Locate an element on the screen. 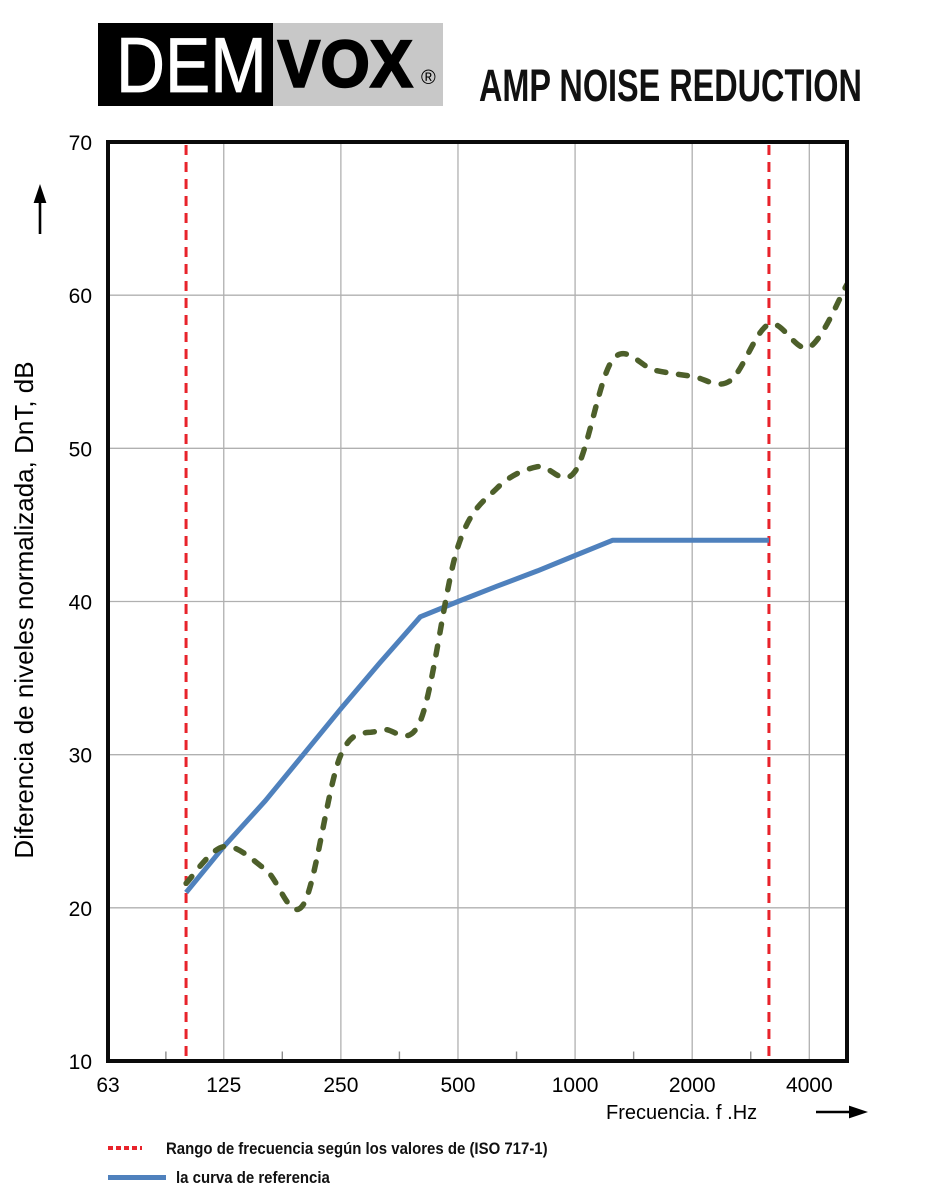  logo-vox-box: VOX ® is located at coordinates (358, 64).